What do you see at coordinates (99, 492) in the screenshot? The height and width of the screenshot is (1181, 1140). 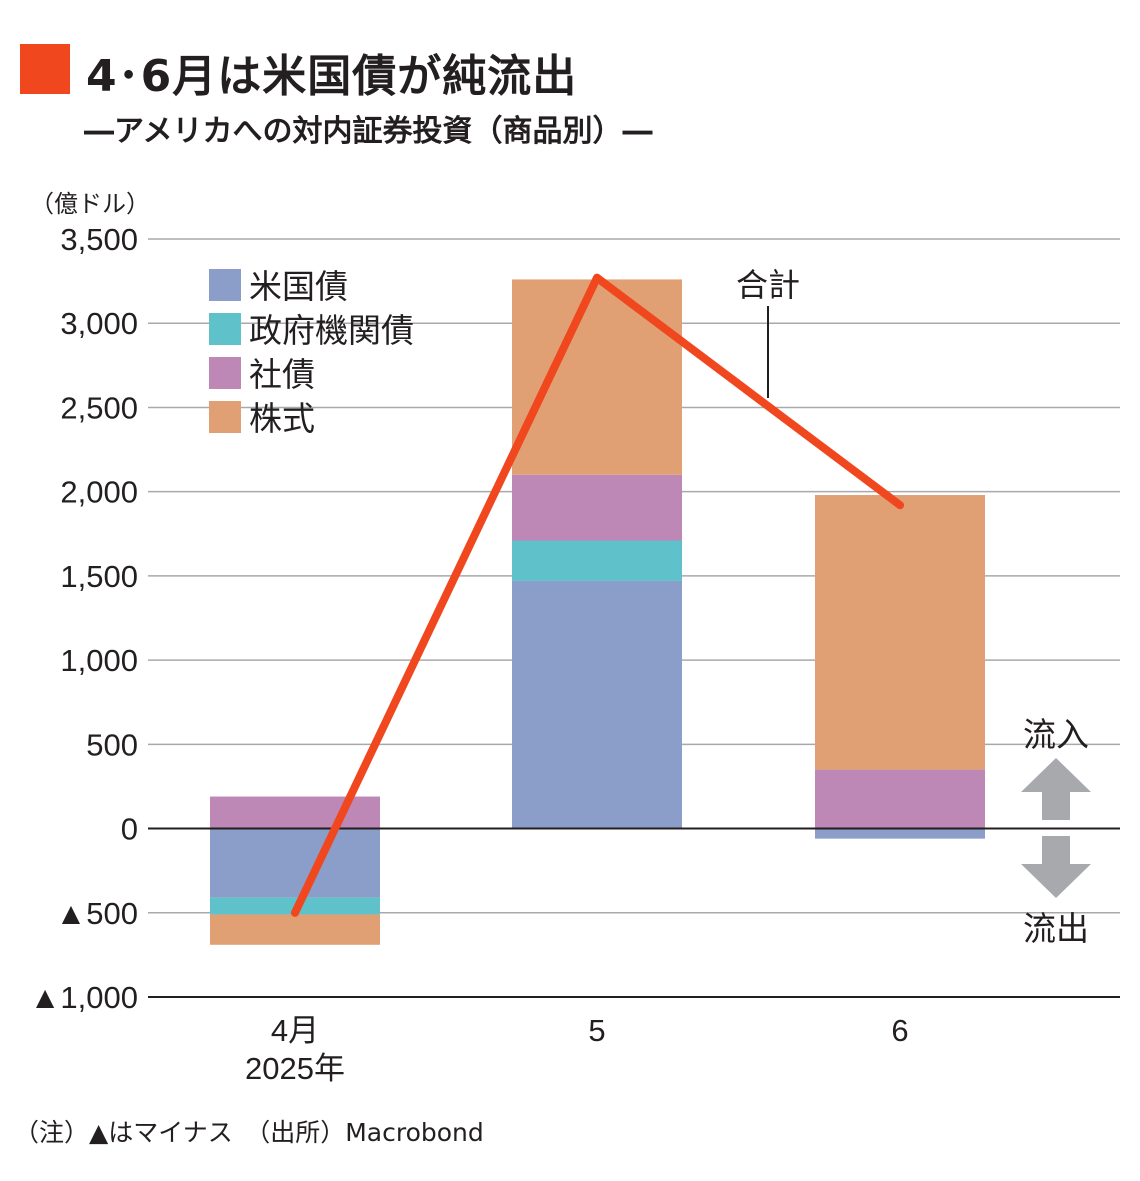 I see `y-tick-label: 2,000` at bounding box center [99, 492].